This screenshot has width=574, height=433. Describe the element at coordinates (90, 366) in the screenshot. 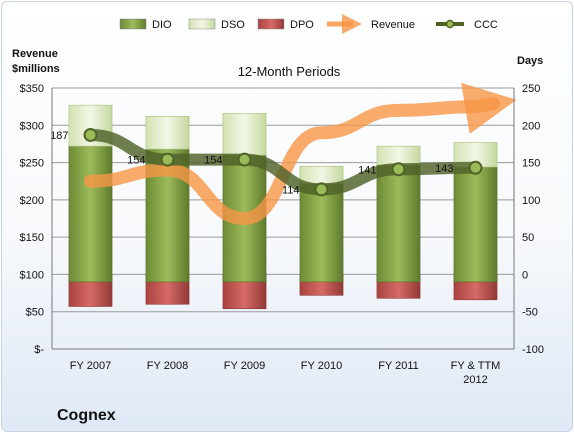

I see `category-label: FY 2007` at that location.